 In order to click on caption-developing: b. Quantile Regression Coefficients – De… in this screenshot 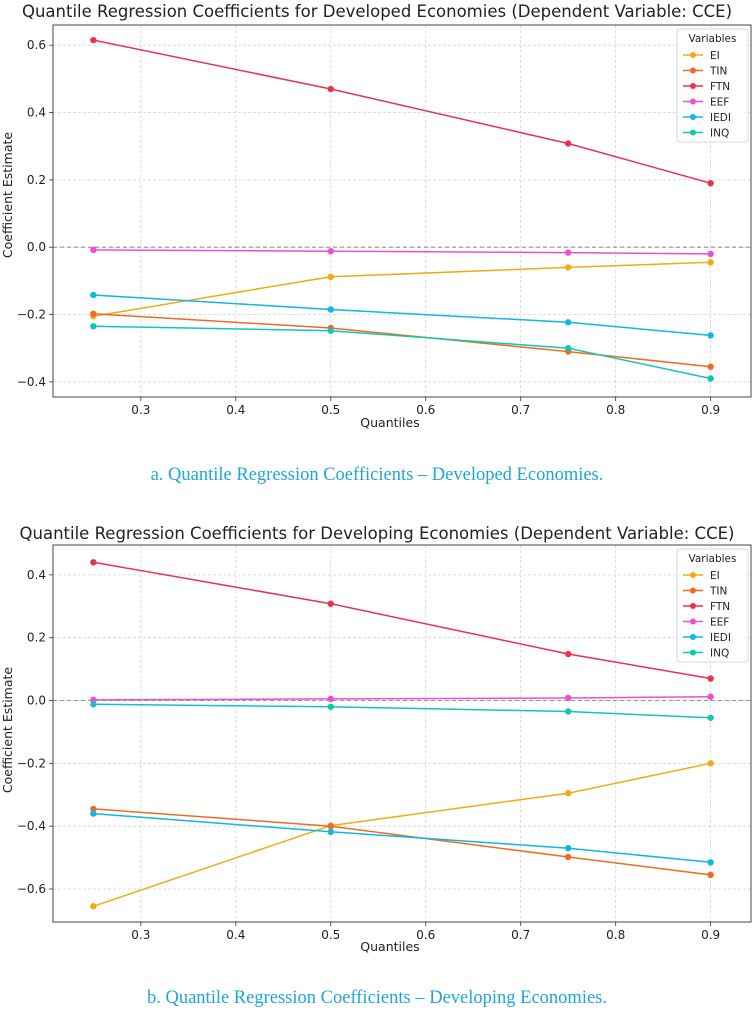, I will do `click(376, 998)`.